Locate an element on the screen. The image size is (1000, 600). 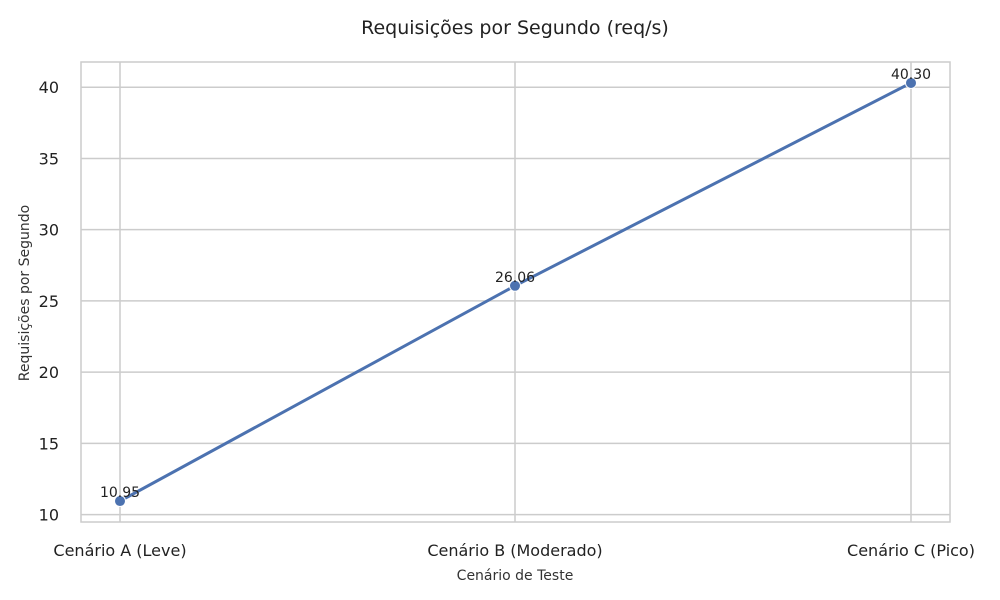
y-axis-label: Requisições por Segundo is located at coordinates (25, 293).